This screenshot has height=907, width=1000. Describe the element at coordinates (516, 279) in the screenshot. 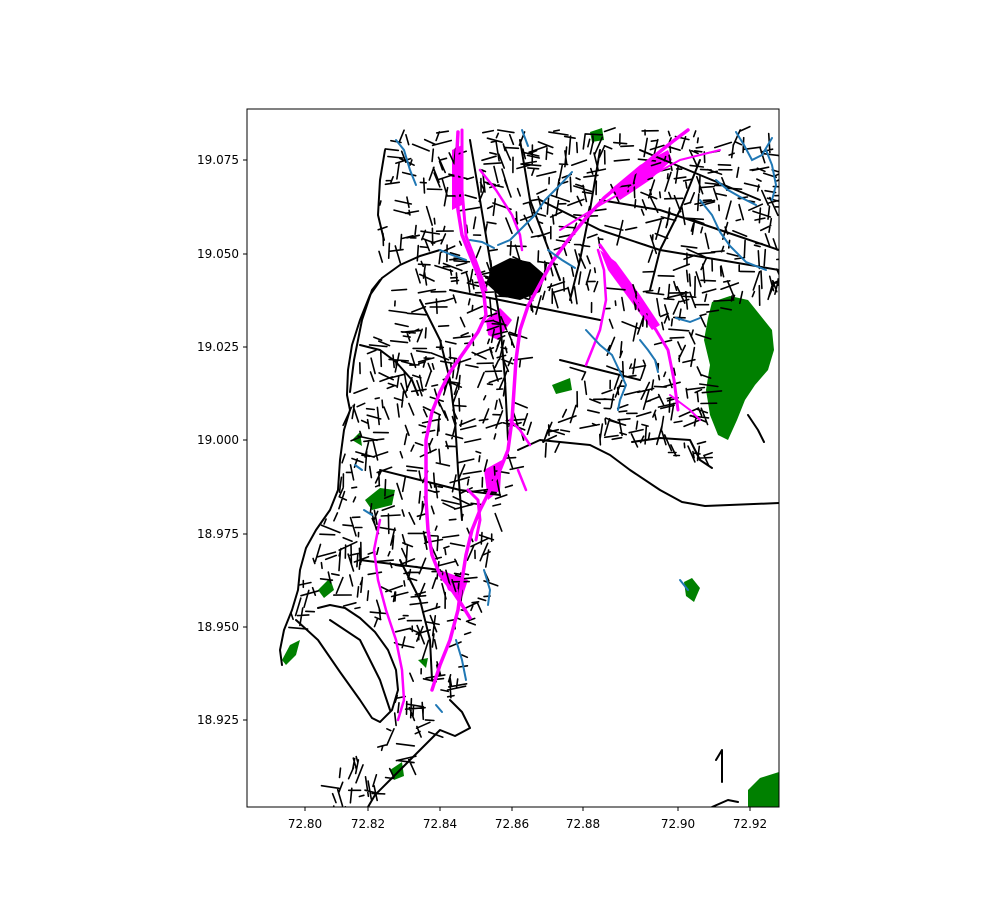

I see `dense-area-dharavi` at that location.